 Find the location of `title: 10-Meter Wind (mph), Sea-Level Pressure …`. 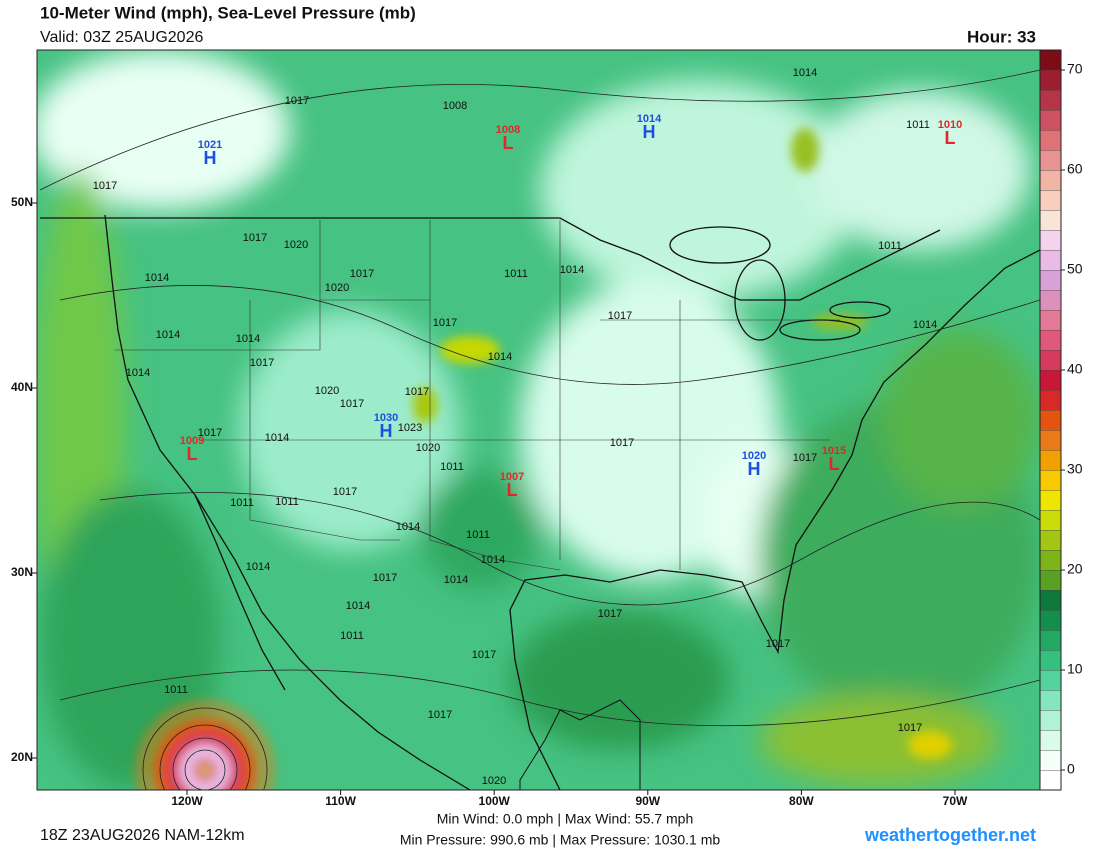

title: 10-Meter Wind (mph), Sea-Level Pressure … is located at coordinates (228, 12).